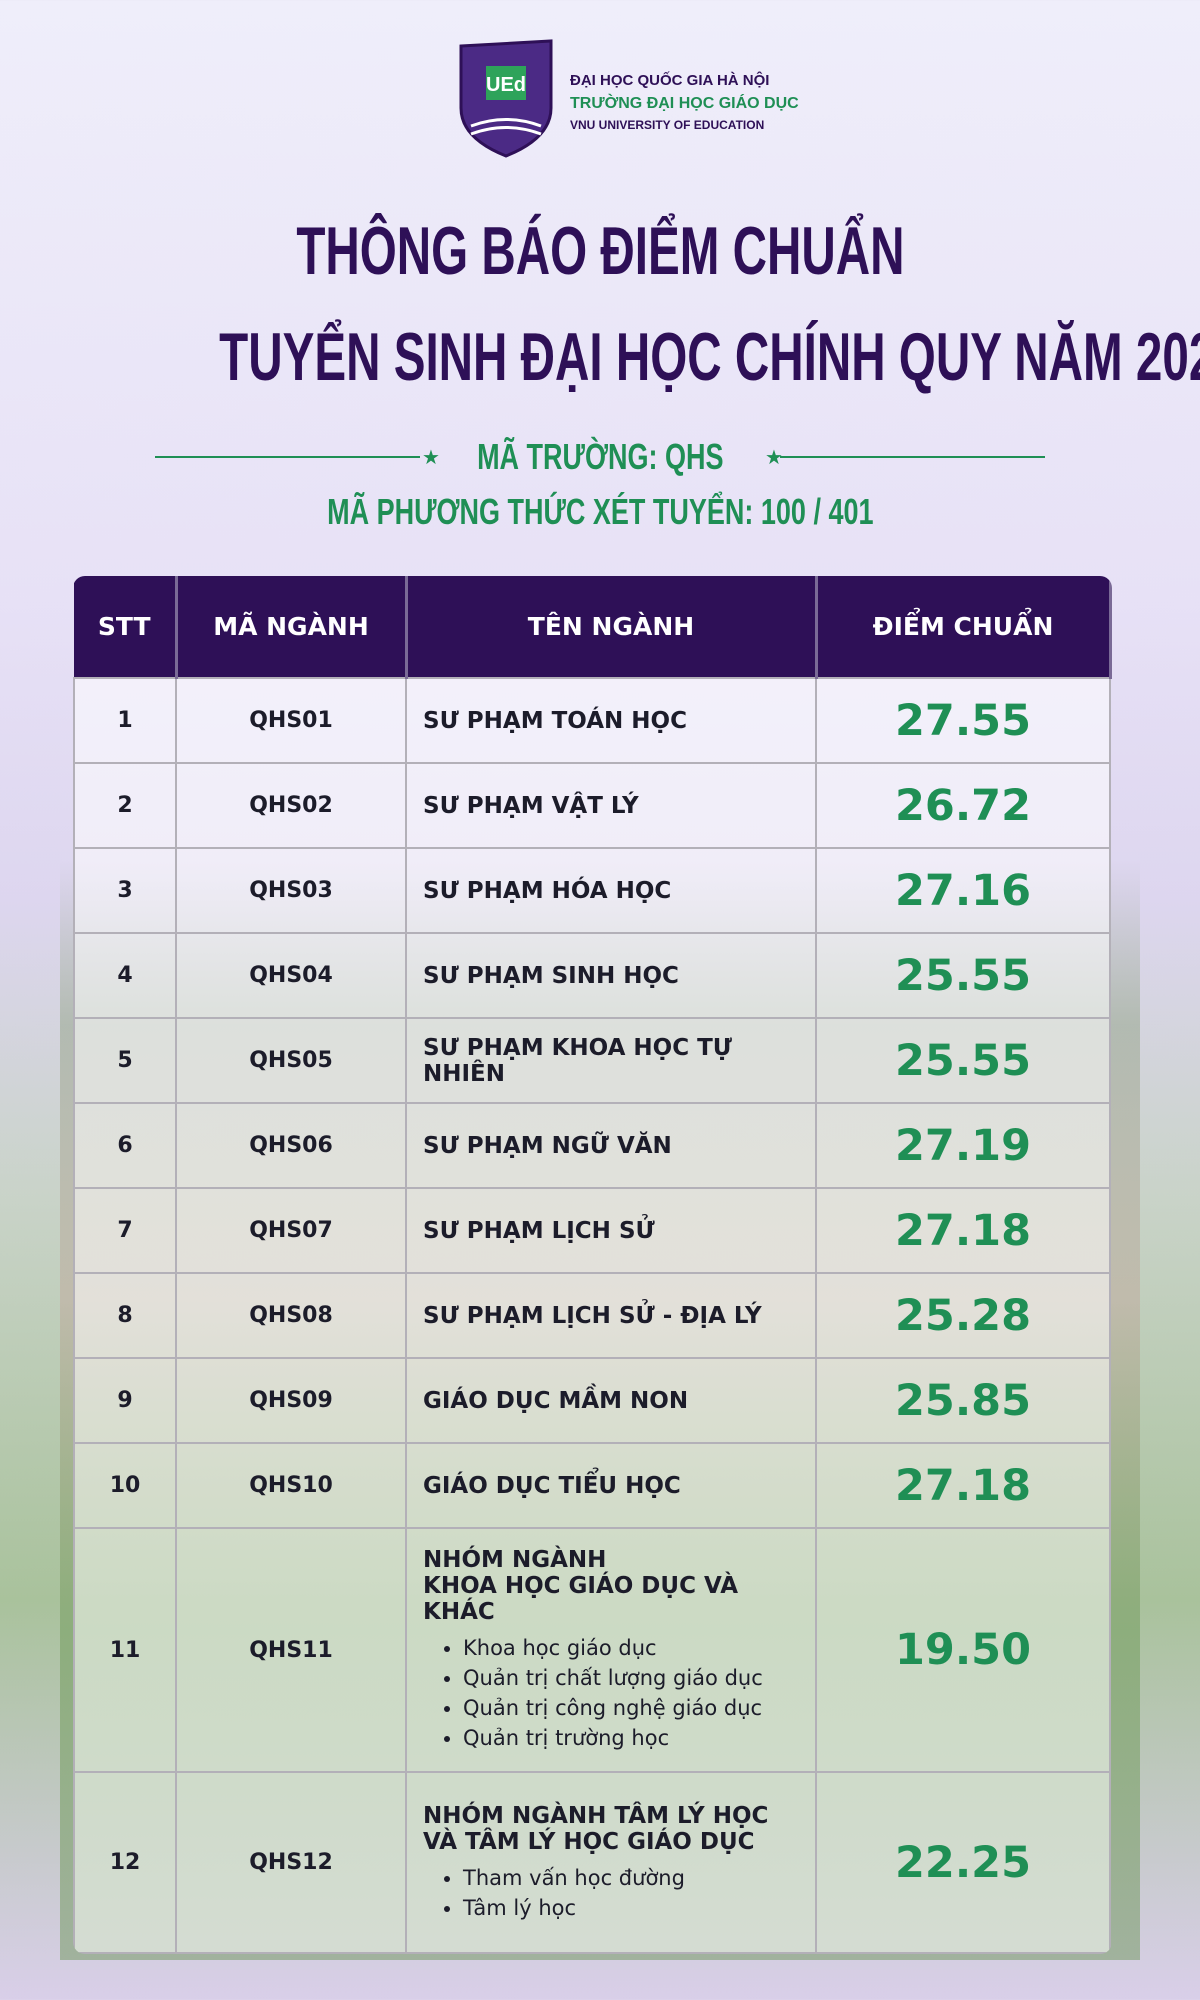 This screenshot has width=1200, height=2000. I want to click on table-row: 5 QHS05 SƯ PHẠM KHOA HỌC TỰ NHIÊN 25.55, so click(592, 1060).